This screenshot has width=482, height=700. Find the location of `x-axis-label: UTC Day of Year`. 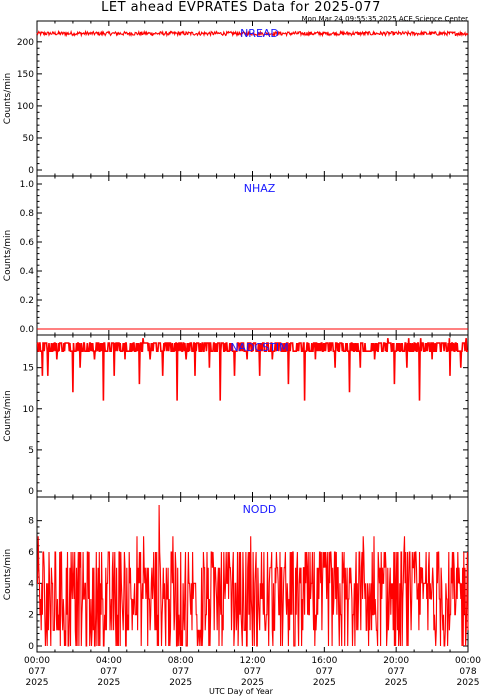

x-axis-label: UTC Day of Year is located at coordinates (241, 691).